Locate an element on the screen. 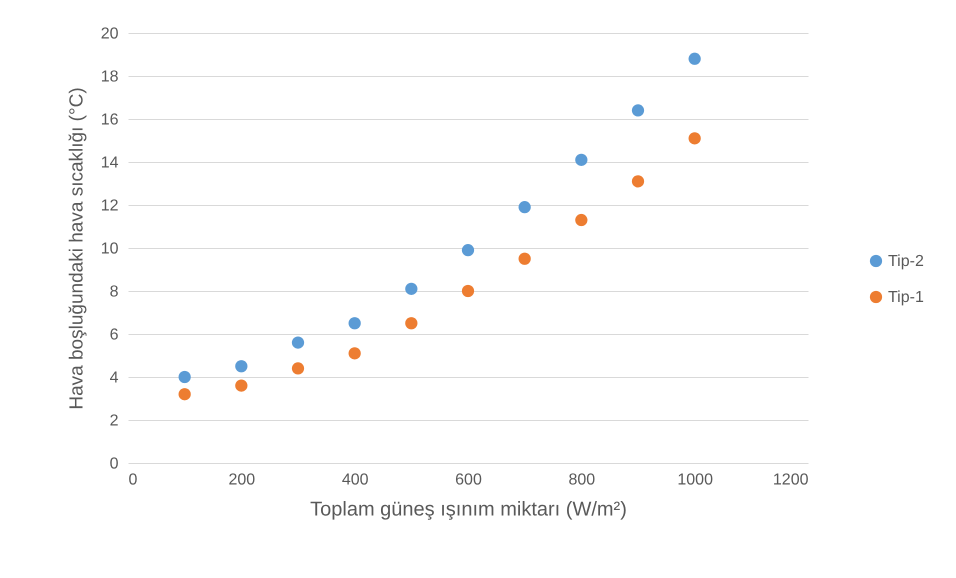 The height and width of the screenshot is (578, 956). x-tick-label: 400 is located at coordinates (355, 480).